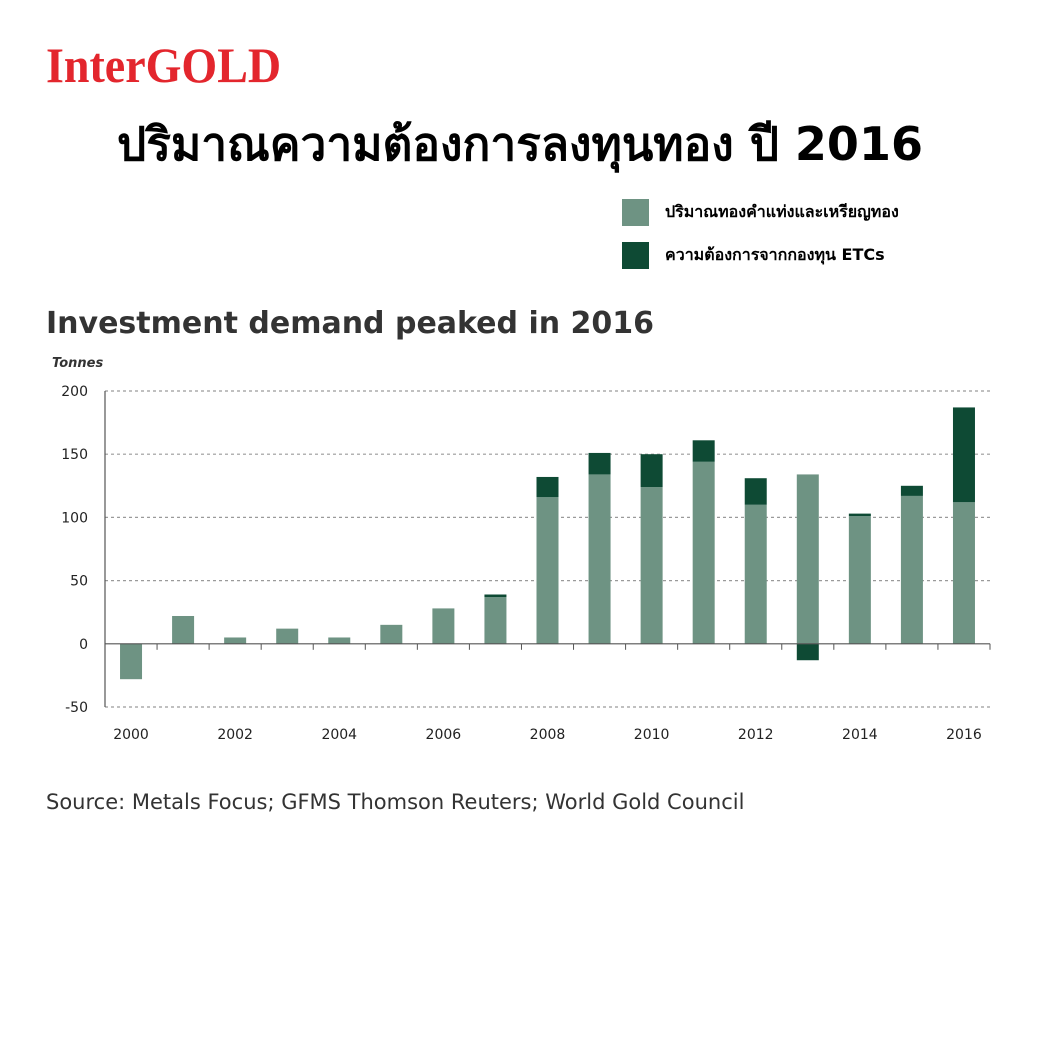  What do you see at coordinates (74, 392) in the screenshot?
I see `y-tick-label: 200` at bounding box center [74, 392].